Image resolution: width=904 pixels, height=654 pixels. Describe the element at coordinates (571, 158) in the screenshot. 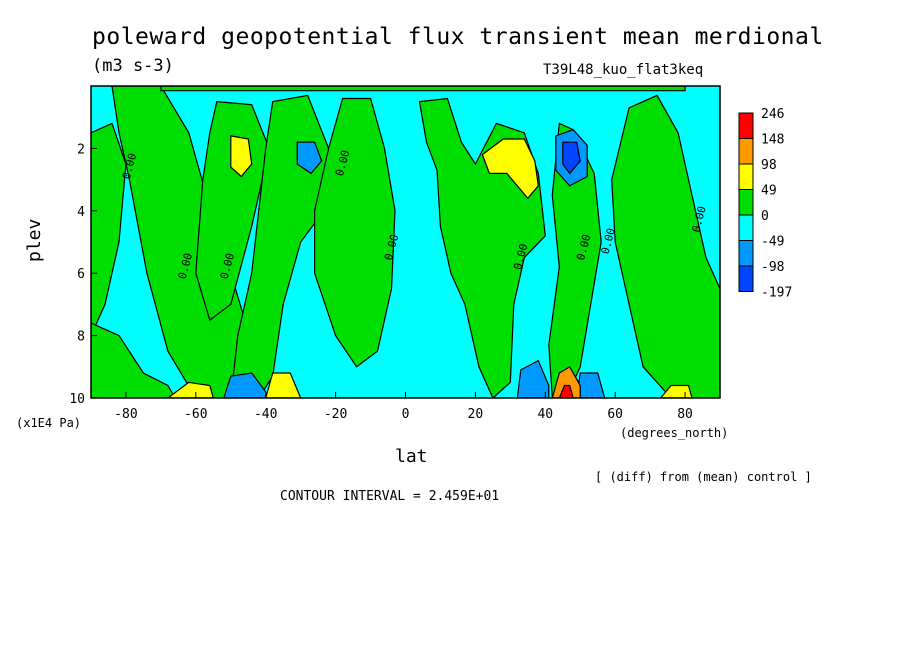

I see `field-region-blob-nh-upper-neg-core` at that location.